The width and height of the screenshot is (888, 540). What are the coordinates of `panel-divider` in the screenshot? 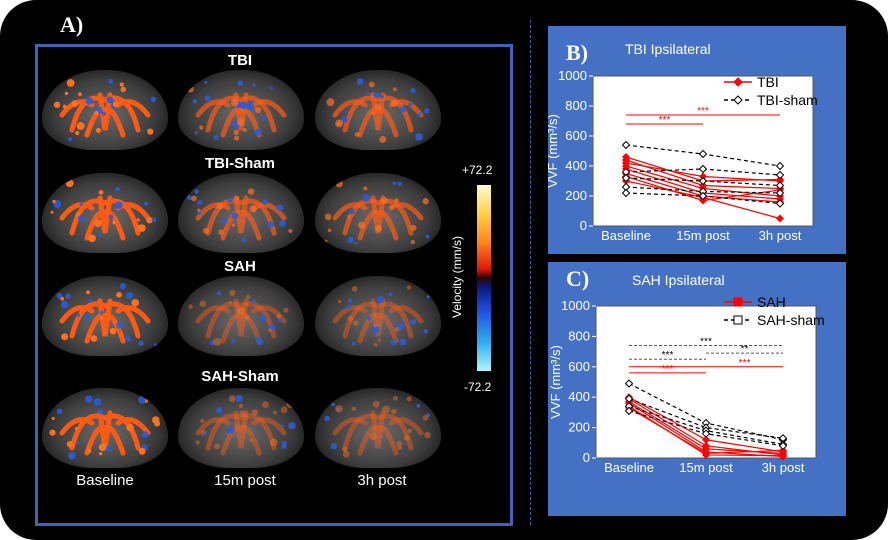 It's located at (530, 272).